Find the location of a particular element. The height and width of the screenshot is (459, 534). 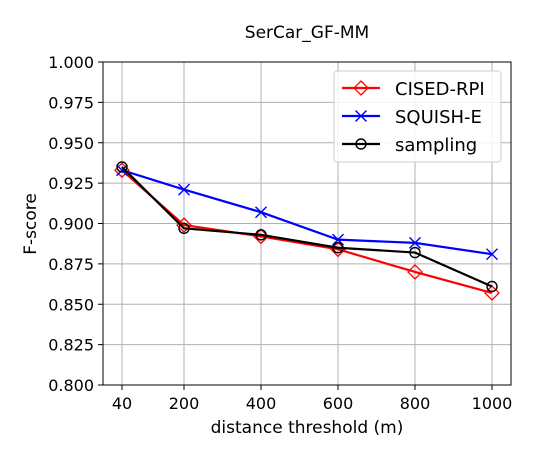

legend-label: SQUISH-E is located at coordinates (438, 117).